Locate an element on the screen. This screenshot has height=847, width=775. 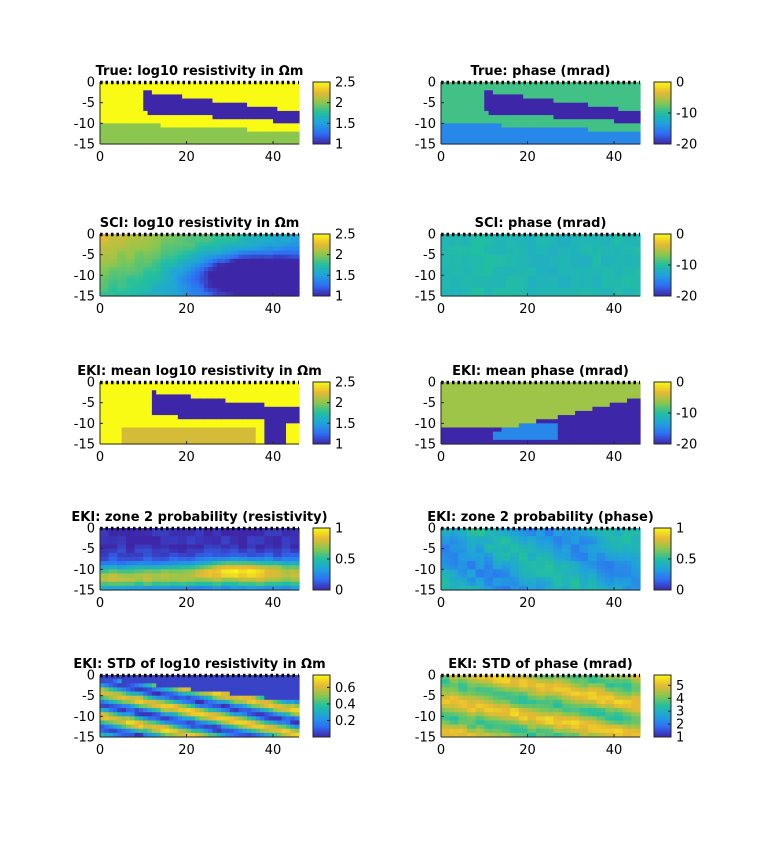
colorbar: 2.521.51 is located at coordinates (334, 266).